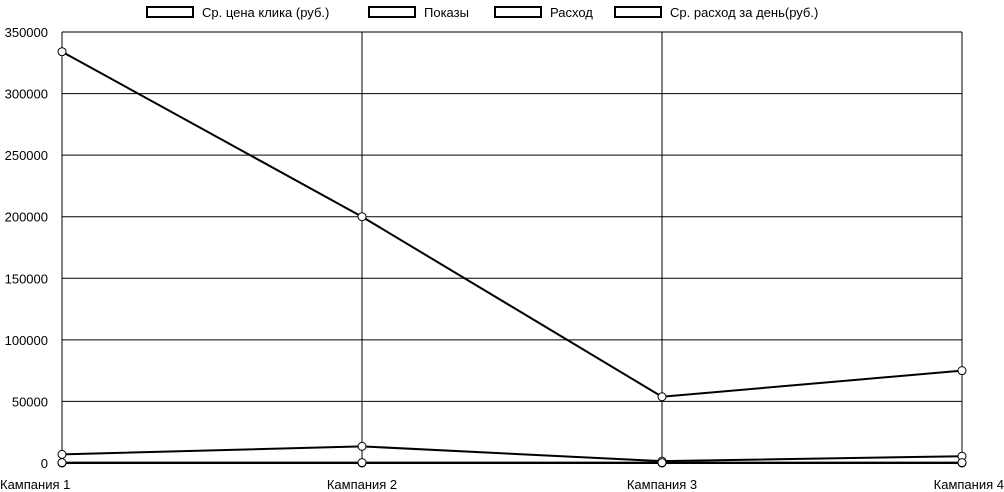 Image resolution: width=1004 pixels, height=492 pixels. I want to click on legend-item-spend: Расход, so click(543, 12).